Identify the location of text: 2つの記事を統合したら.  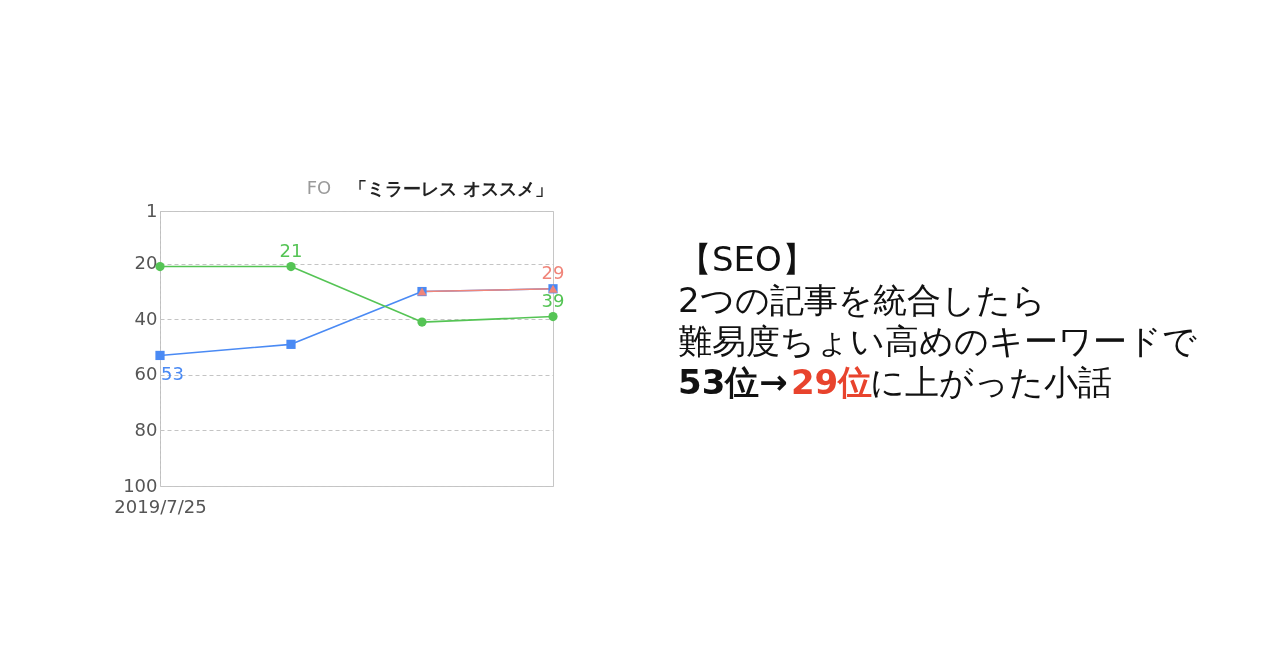
(862, 300).